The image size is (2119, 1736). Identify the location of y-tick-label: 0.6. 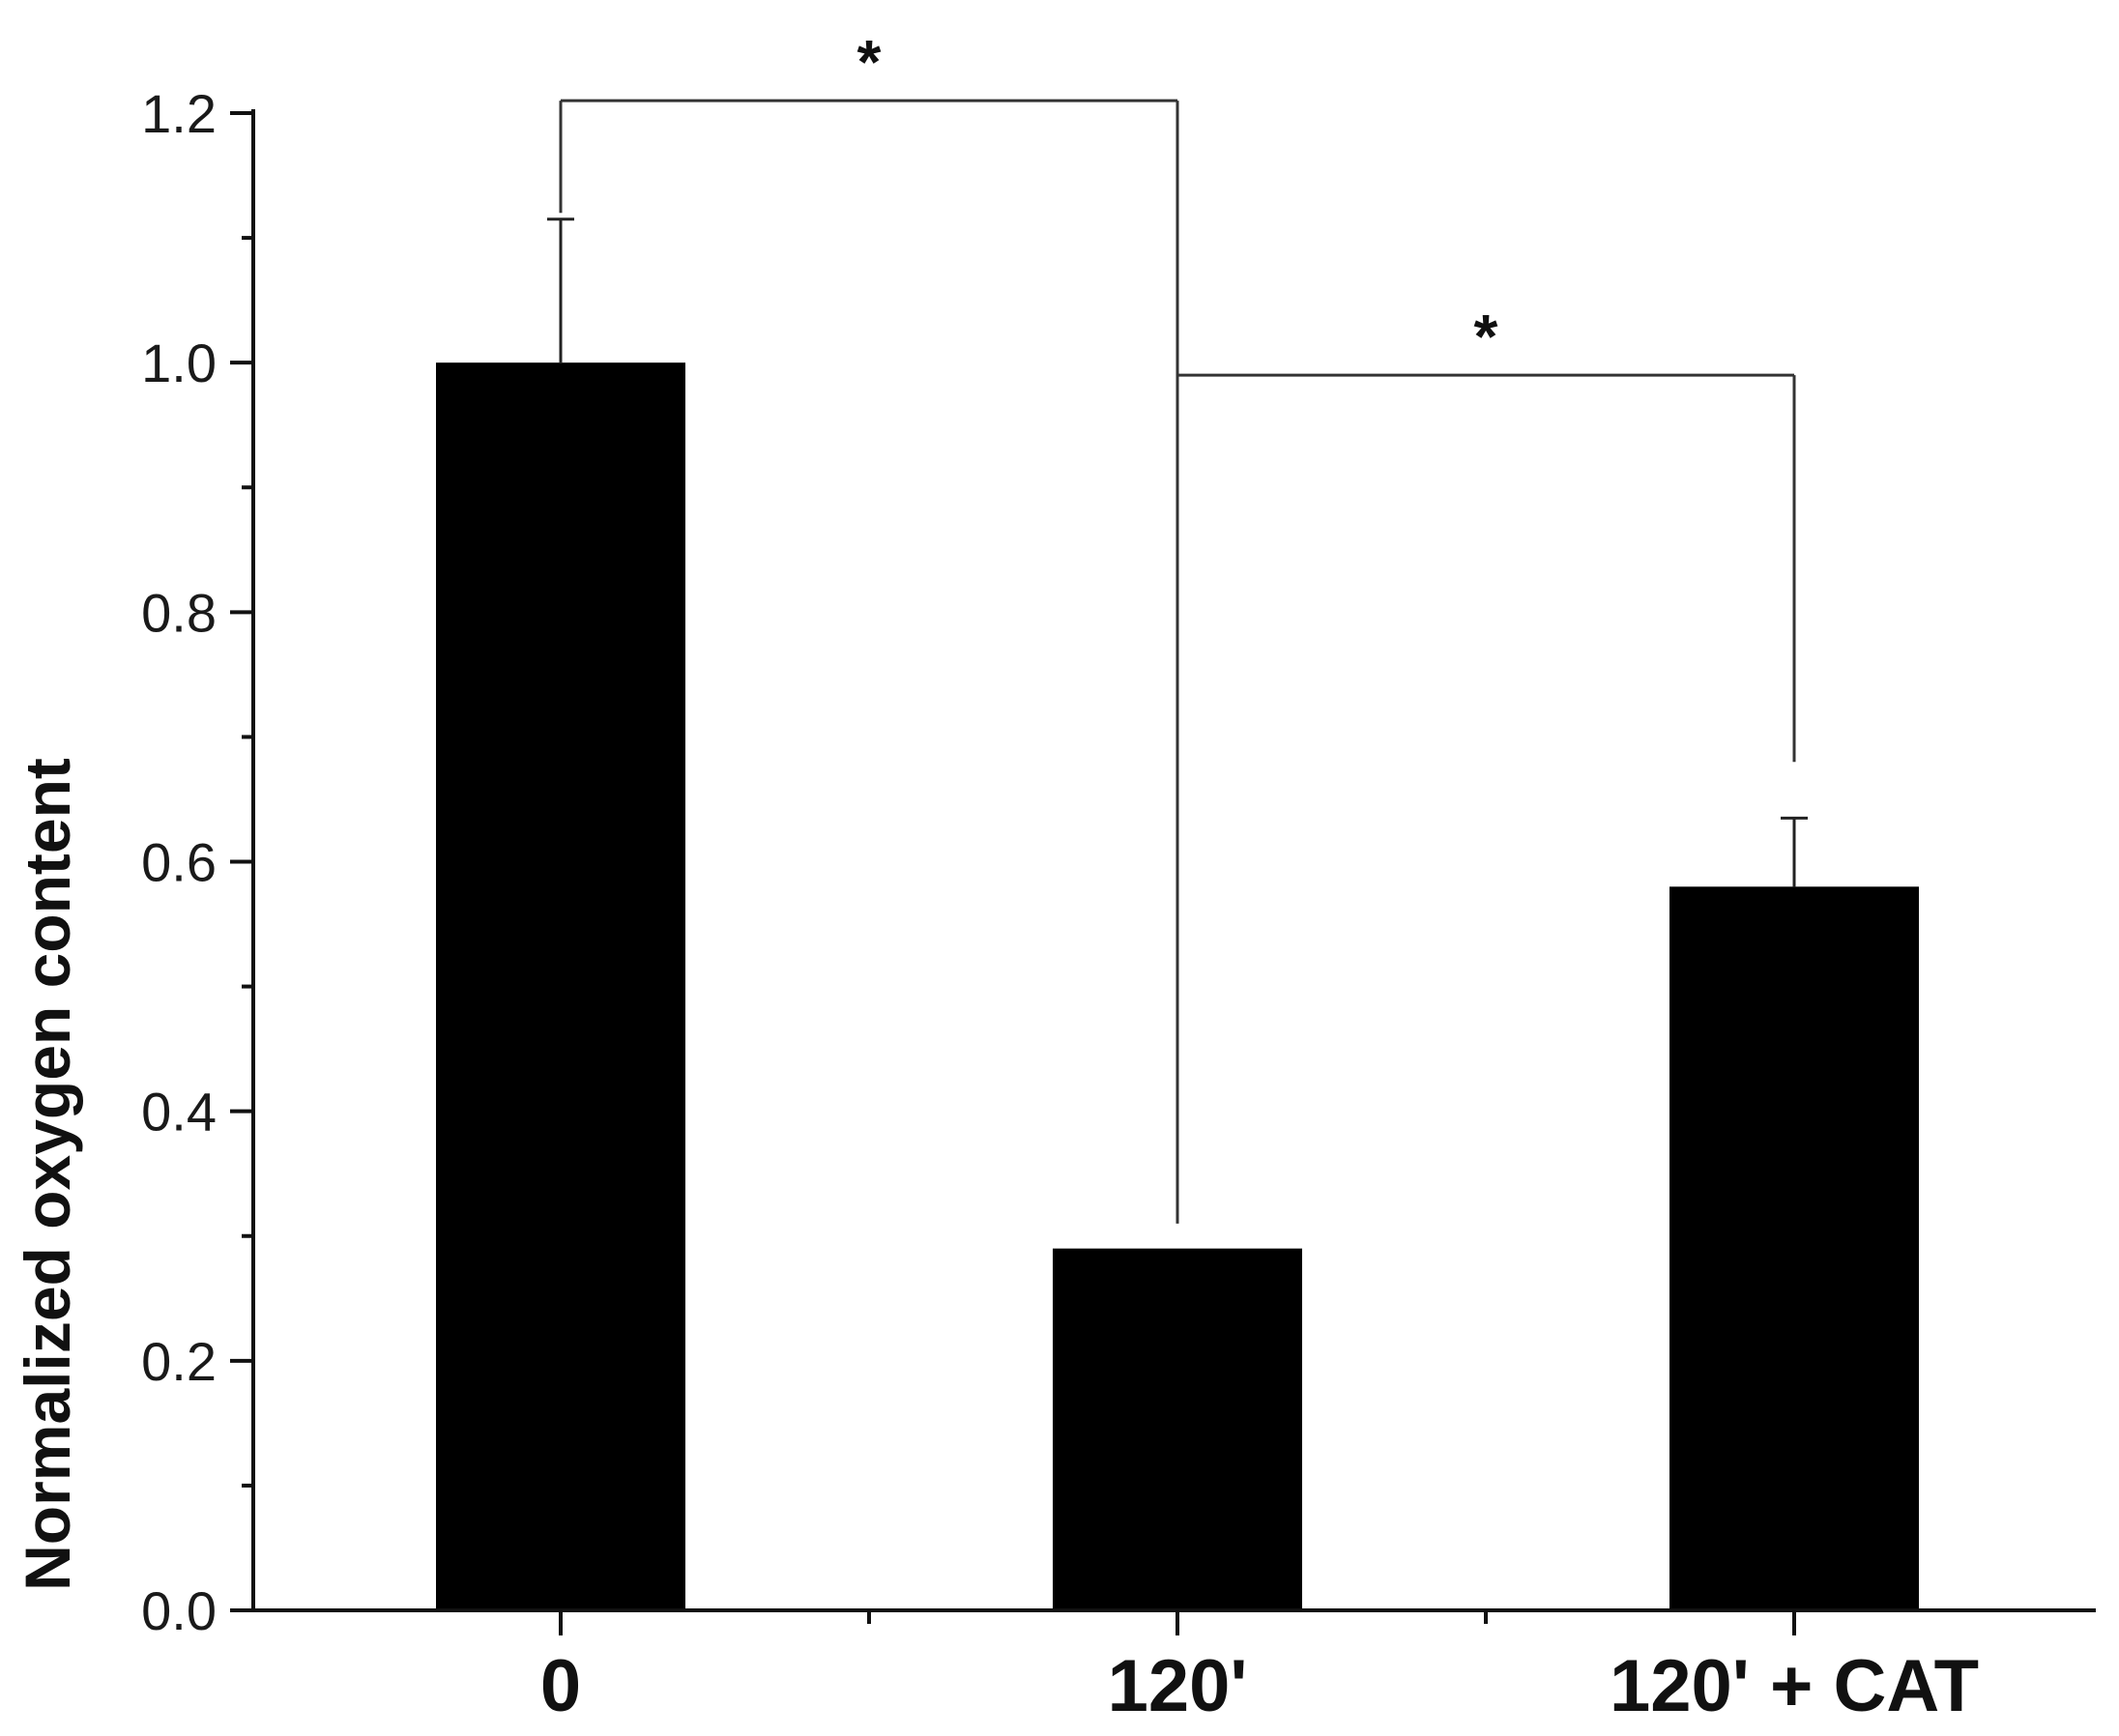
(179, 862).